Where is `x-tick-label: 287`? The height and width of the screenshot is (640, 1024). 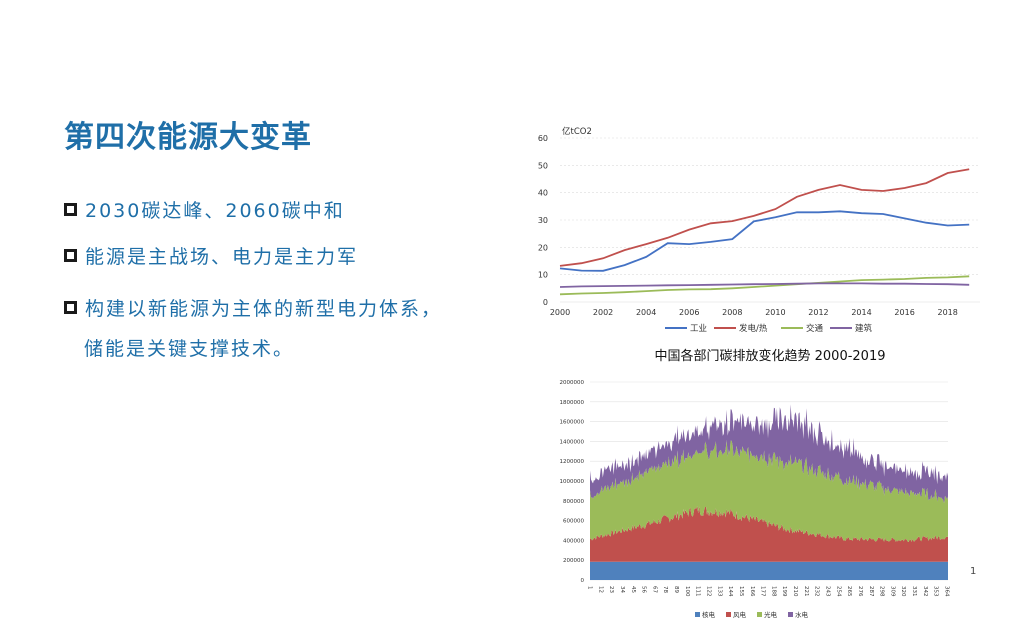
x-tick-label: 287 is located at coordinates (871, 591).